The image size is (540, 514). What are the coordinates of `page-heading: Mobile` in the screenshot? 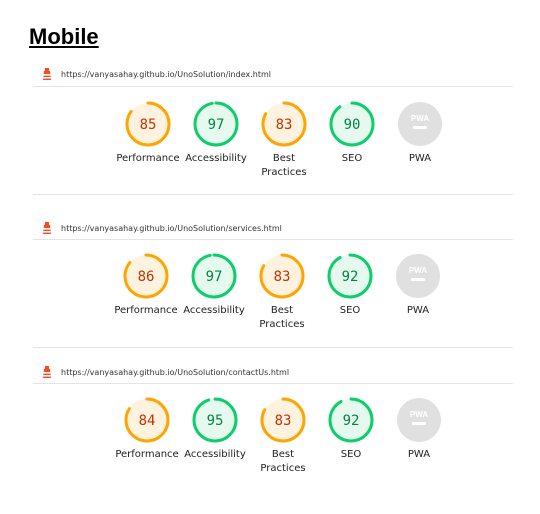 It's located at (64, 36).